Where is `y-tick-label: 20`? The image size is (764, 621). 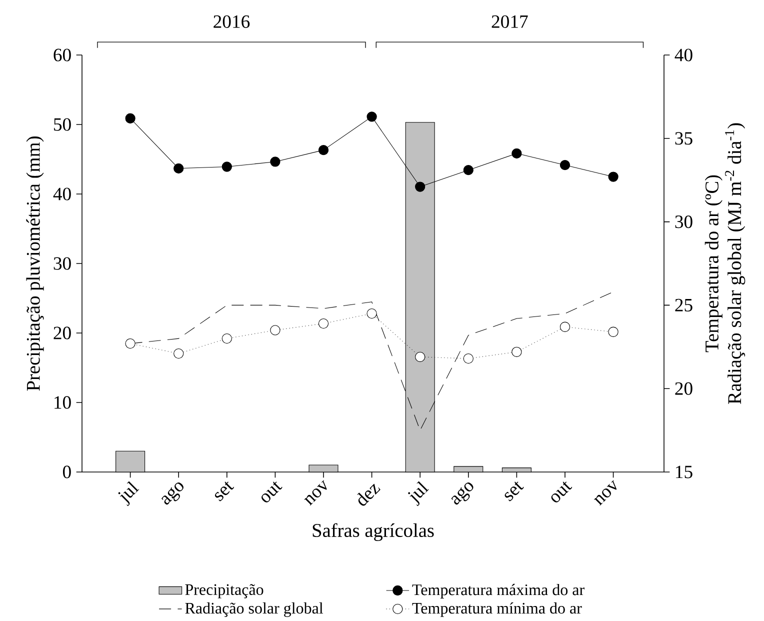 y-tick-label: 20 is located at coordinates (62, 333).